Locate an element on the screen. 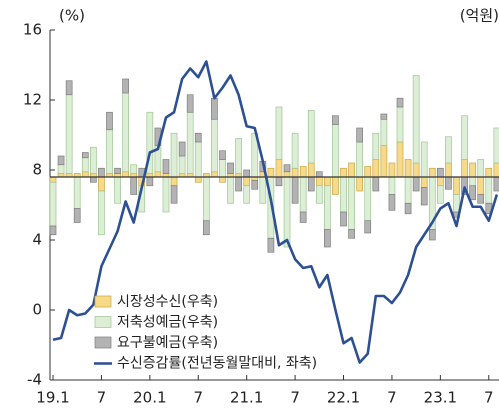 Image resolution: width=499 pixels, height=409 pixels. legend-label: 시장성수신(우축) is located at coordinates (167, 302).